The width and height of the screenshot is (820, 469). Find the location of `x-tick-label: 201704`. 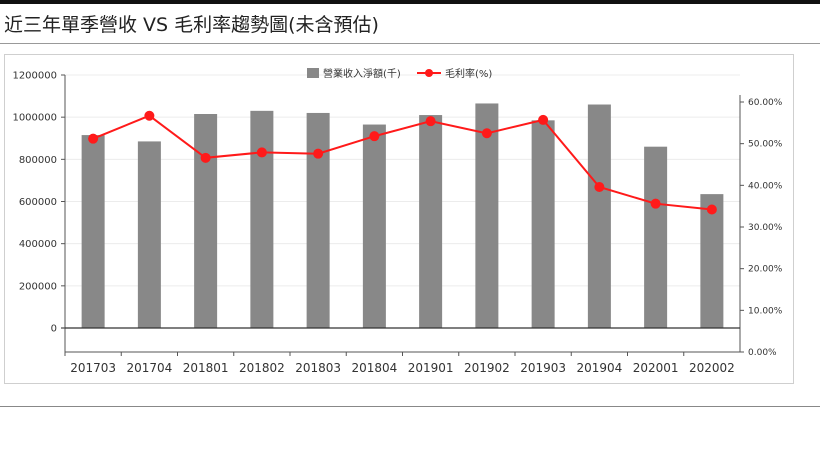

x-tick-label: 201704 is located at coordinates (149, 368).